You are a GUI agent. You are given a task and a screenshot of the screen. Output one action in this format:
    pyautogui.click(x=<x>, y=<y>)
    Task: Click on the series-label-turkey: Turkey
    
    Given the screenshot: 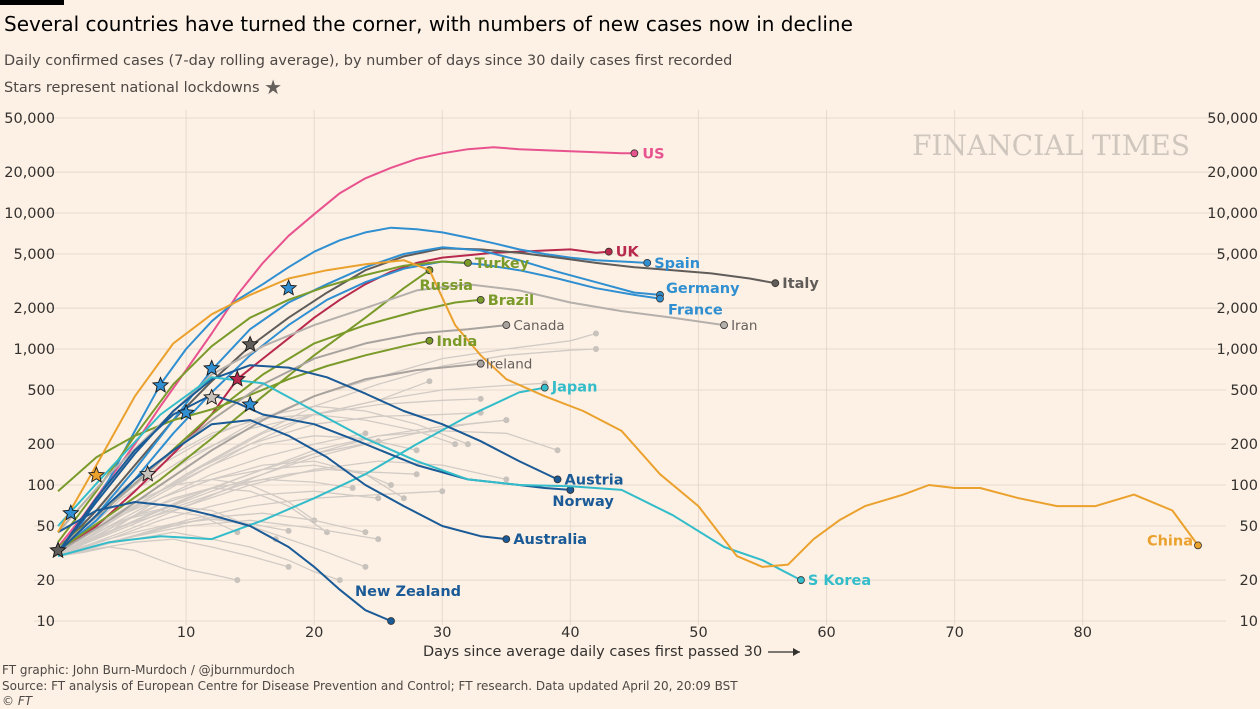 What is the action you would take?
    pyautogui.click(x=502, y=264)
    